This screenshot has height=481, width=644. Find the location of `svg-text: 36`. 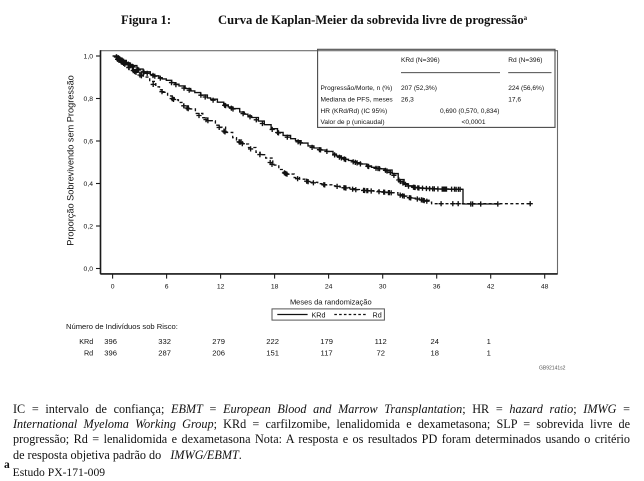

svg-text: 36 is located at coordinates (437, 287).